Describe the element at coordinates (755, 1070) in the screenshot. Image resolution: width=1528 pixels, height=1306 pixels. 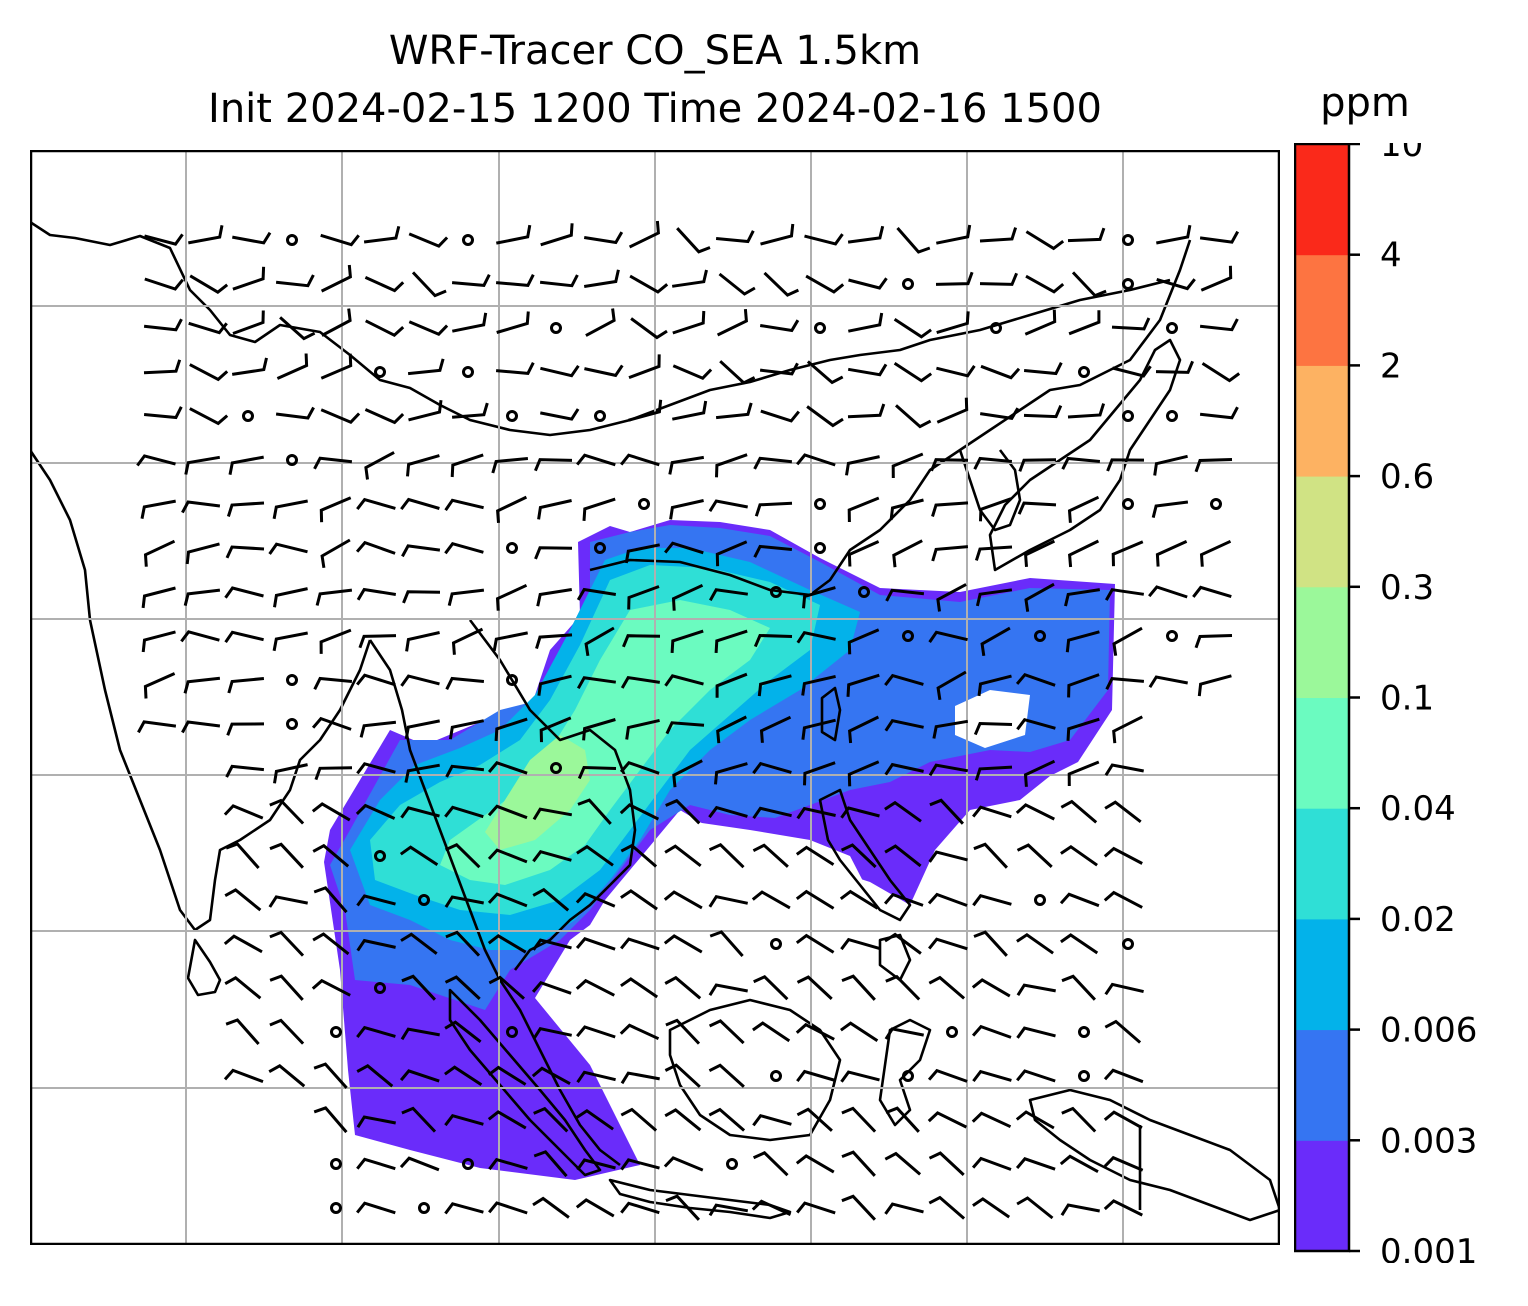
I see `coastline-borneo` at that location.